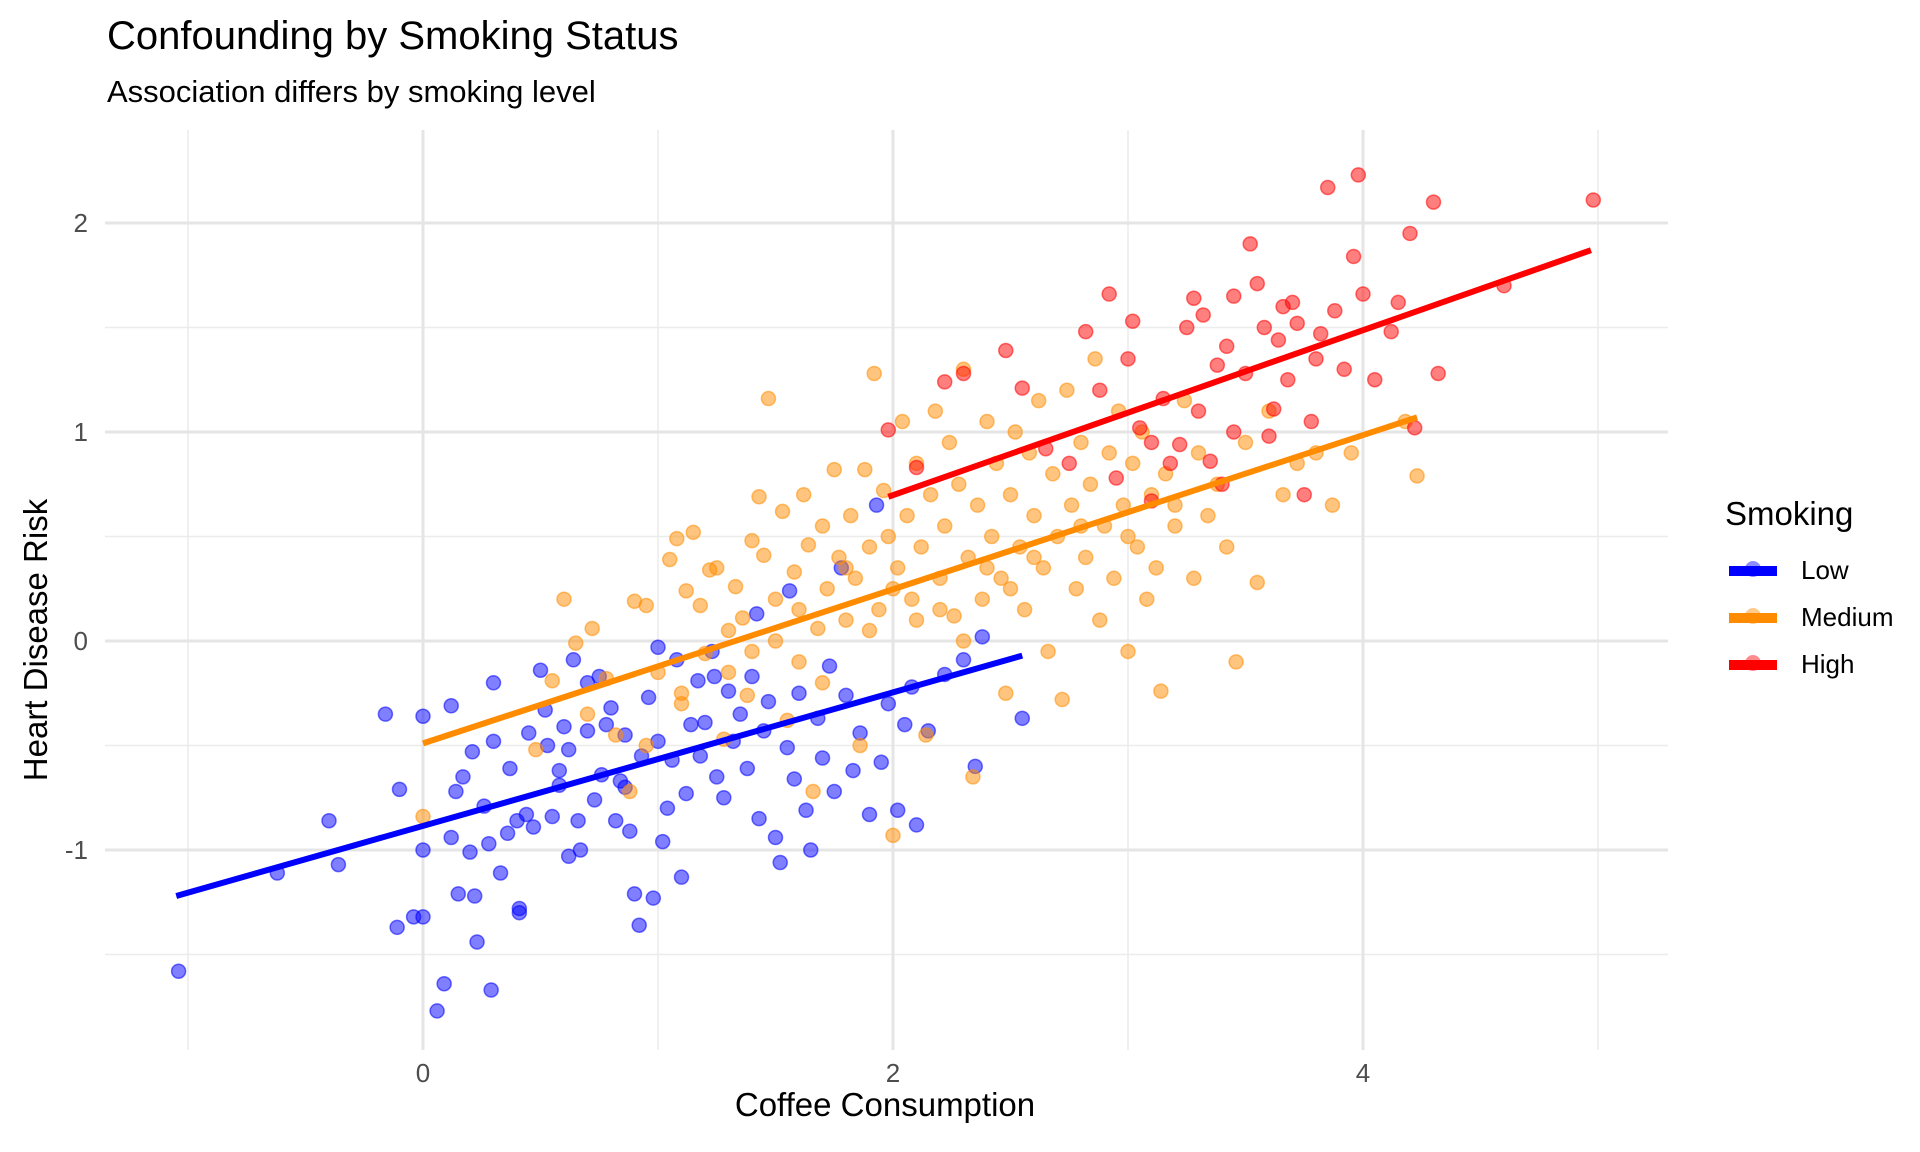 The height and width of the screenshot is (1152, 1920). Describe the element at coordinates (76, 850) in the screenshot. I see `y-tick-label: -1` at that location.